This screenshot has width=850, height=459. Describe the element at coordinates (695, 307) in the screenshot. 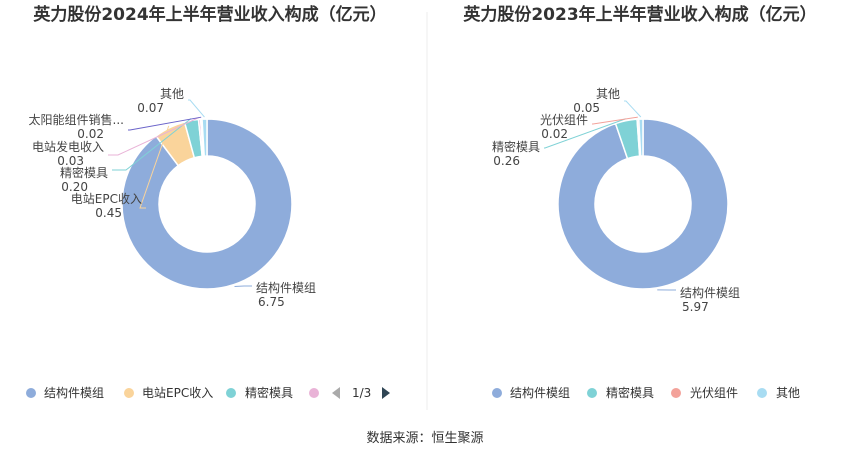

I see `slice-0-value-label: 5.97` at that location.